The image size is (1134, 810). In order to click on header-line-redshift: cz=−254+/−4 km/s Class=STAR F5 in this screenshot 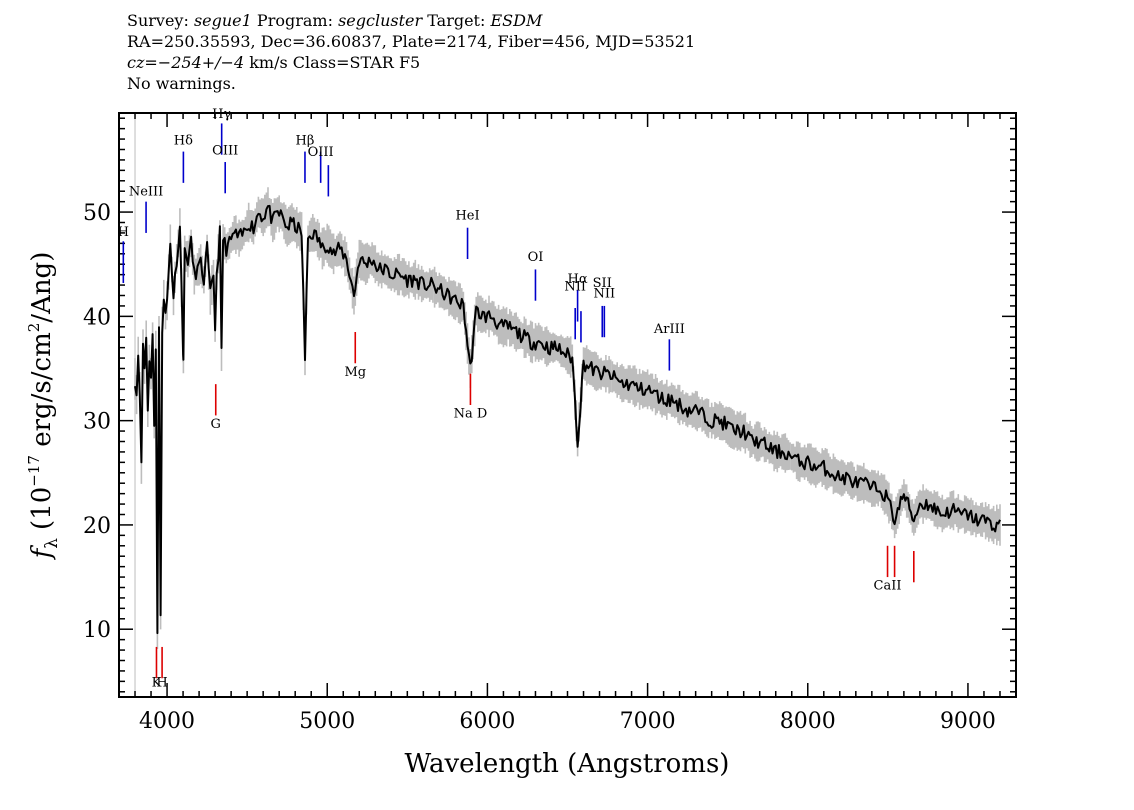, I will do `click(577, 62)`.